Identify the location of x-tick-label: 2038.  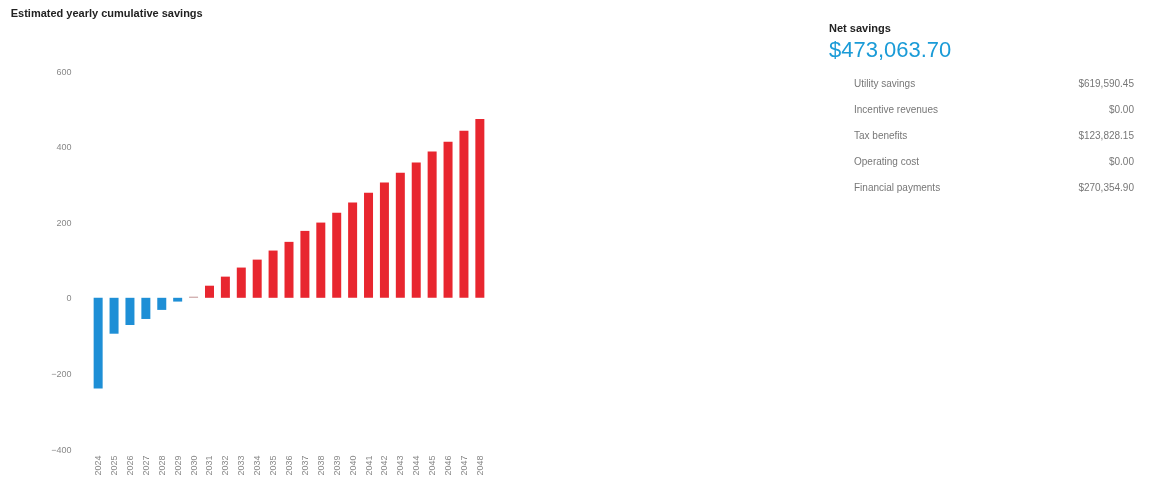
(320, 465).